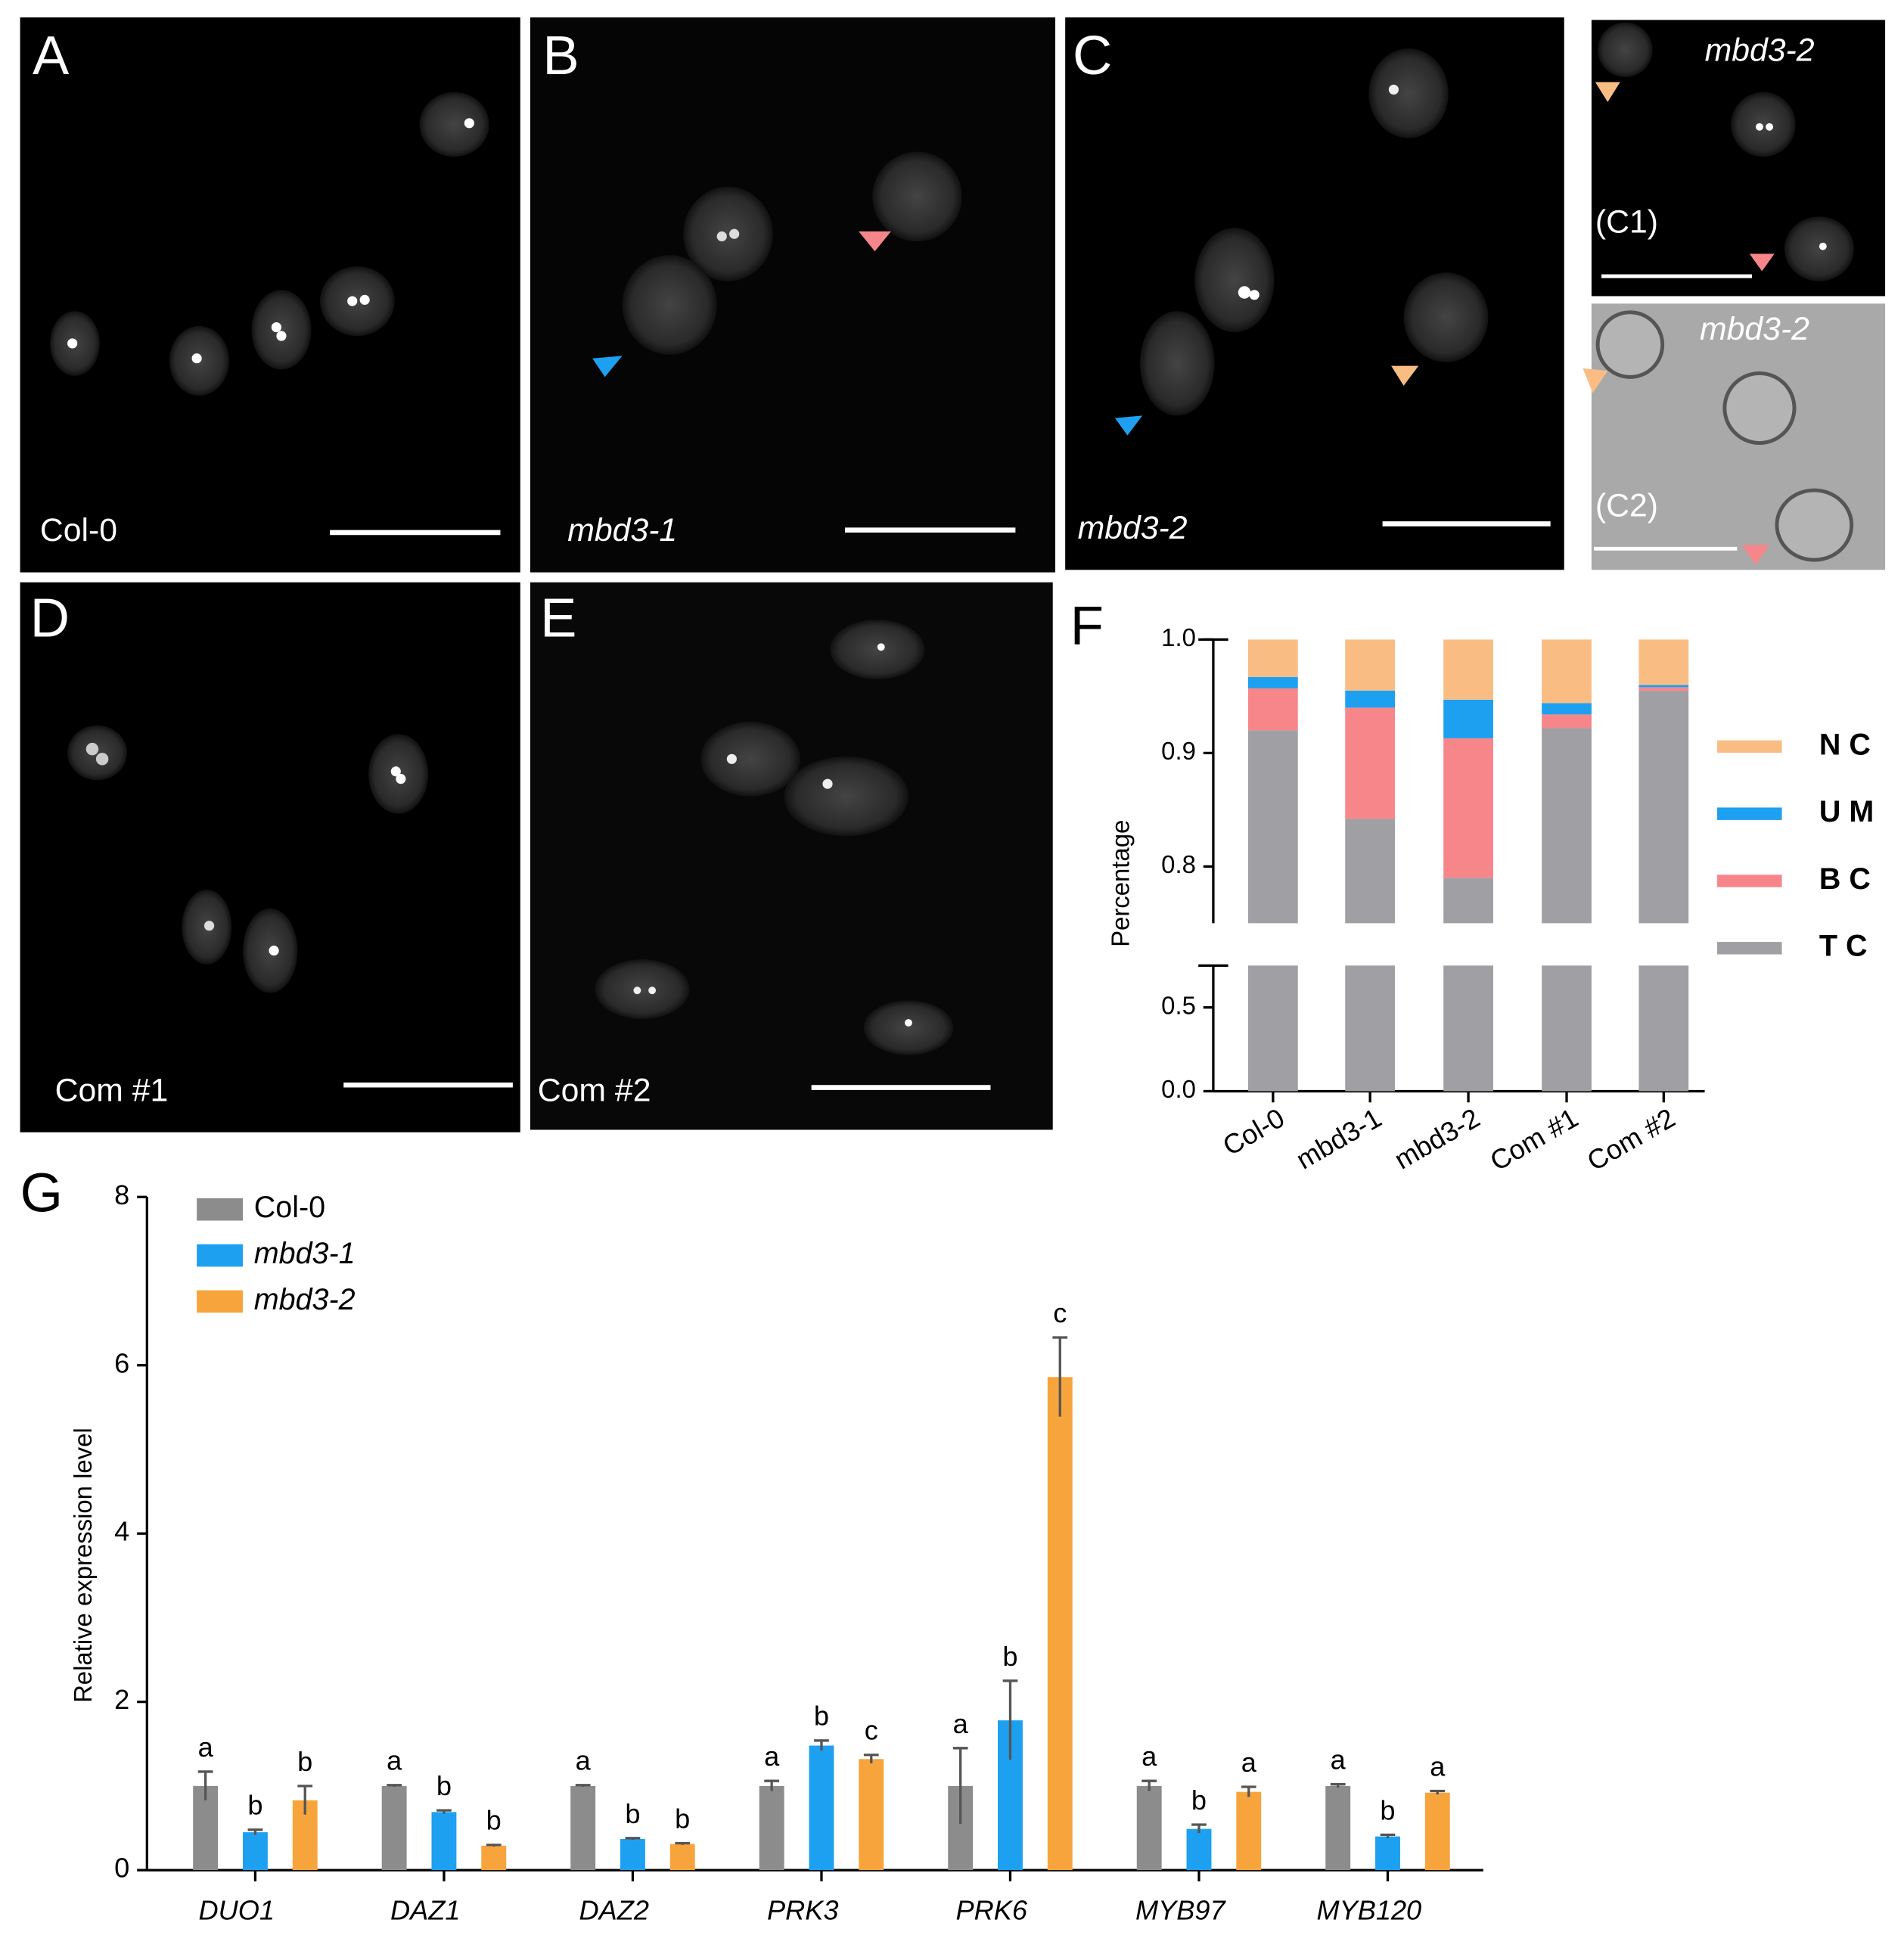 This screenshot has height=1951, width=1904. Describe the element at coordinates (1626, 222) in the screenshot. I see `panel-label: (C1)` at that location.